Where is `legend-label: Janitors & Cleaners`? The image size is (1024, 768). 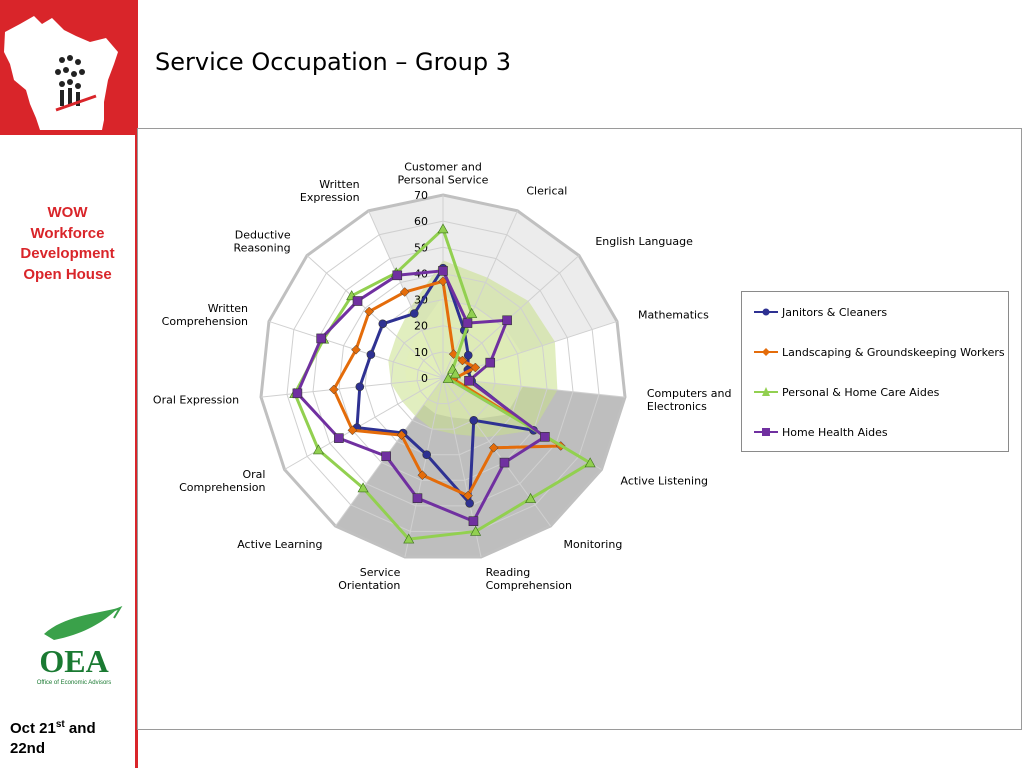
legend-label: Janitors & Cleaners is located at coordinates (835, 312).